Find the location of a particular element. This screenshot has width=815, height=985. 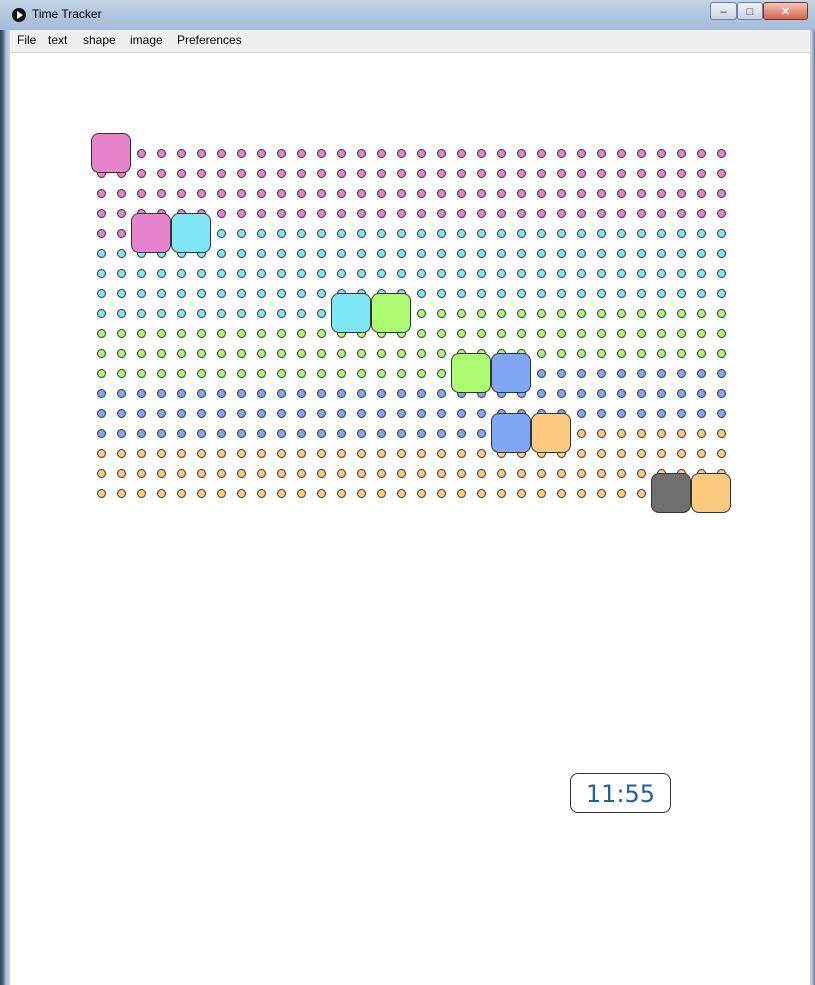

menu-image: image is located at coordinates (146, 40).